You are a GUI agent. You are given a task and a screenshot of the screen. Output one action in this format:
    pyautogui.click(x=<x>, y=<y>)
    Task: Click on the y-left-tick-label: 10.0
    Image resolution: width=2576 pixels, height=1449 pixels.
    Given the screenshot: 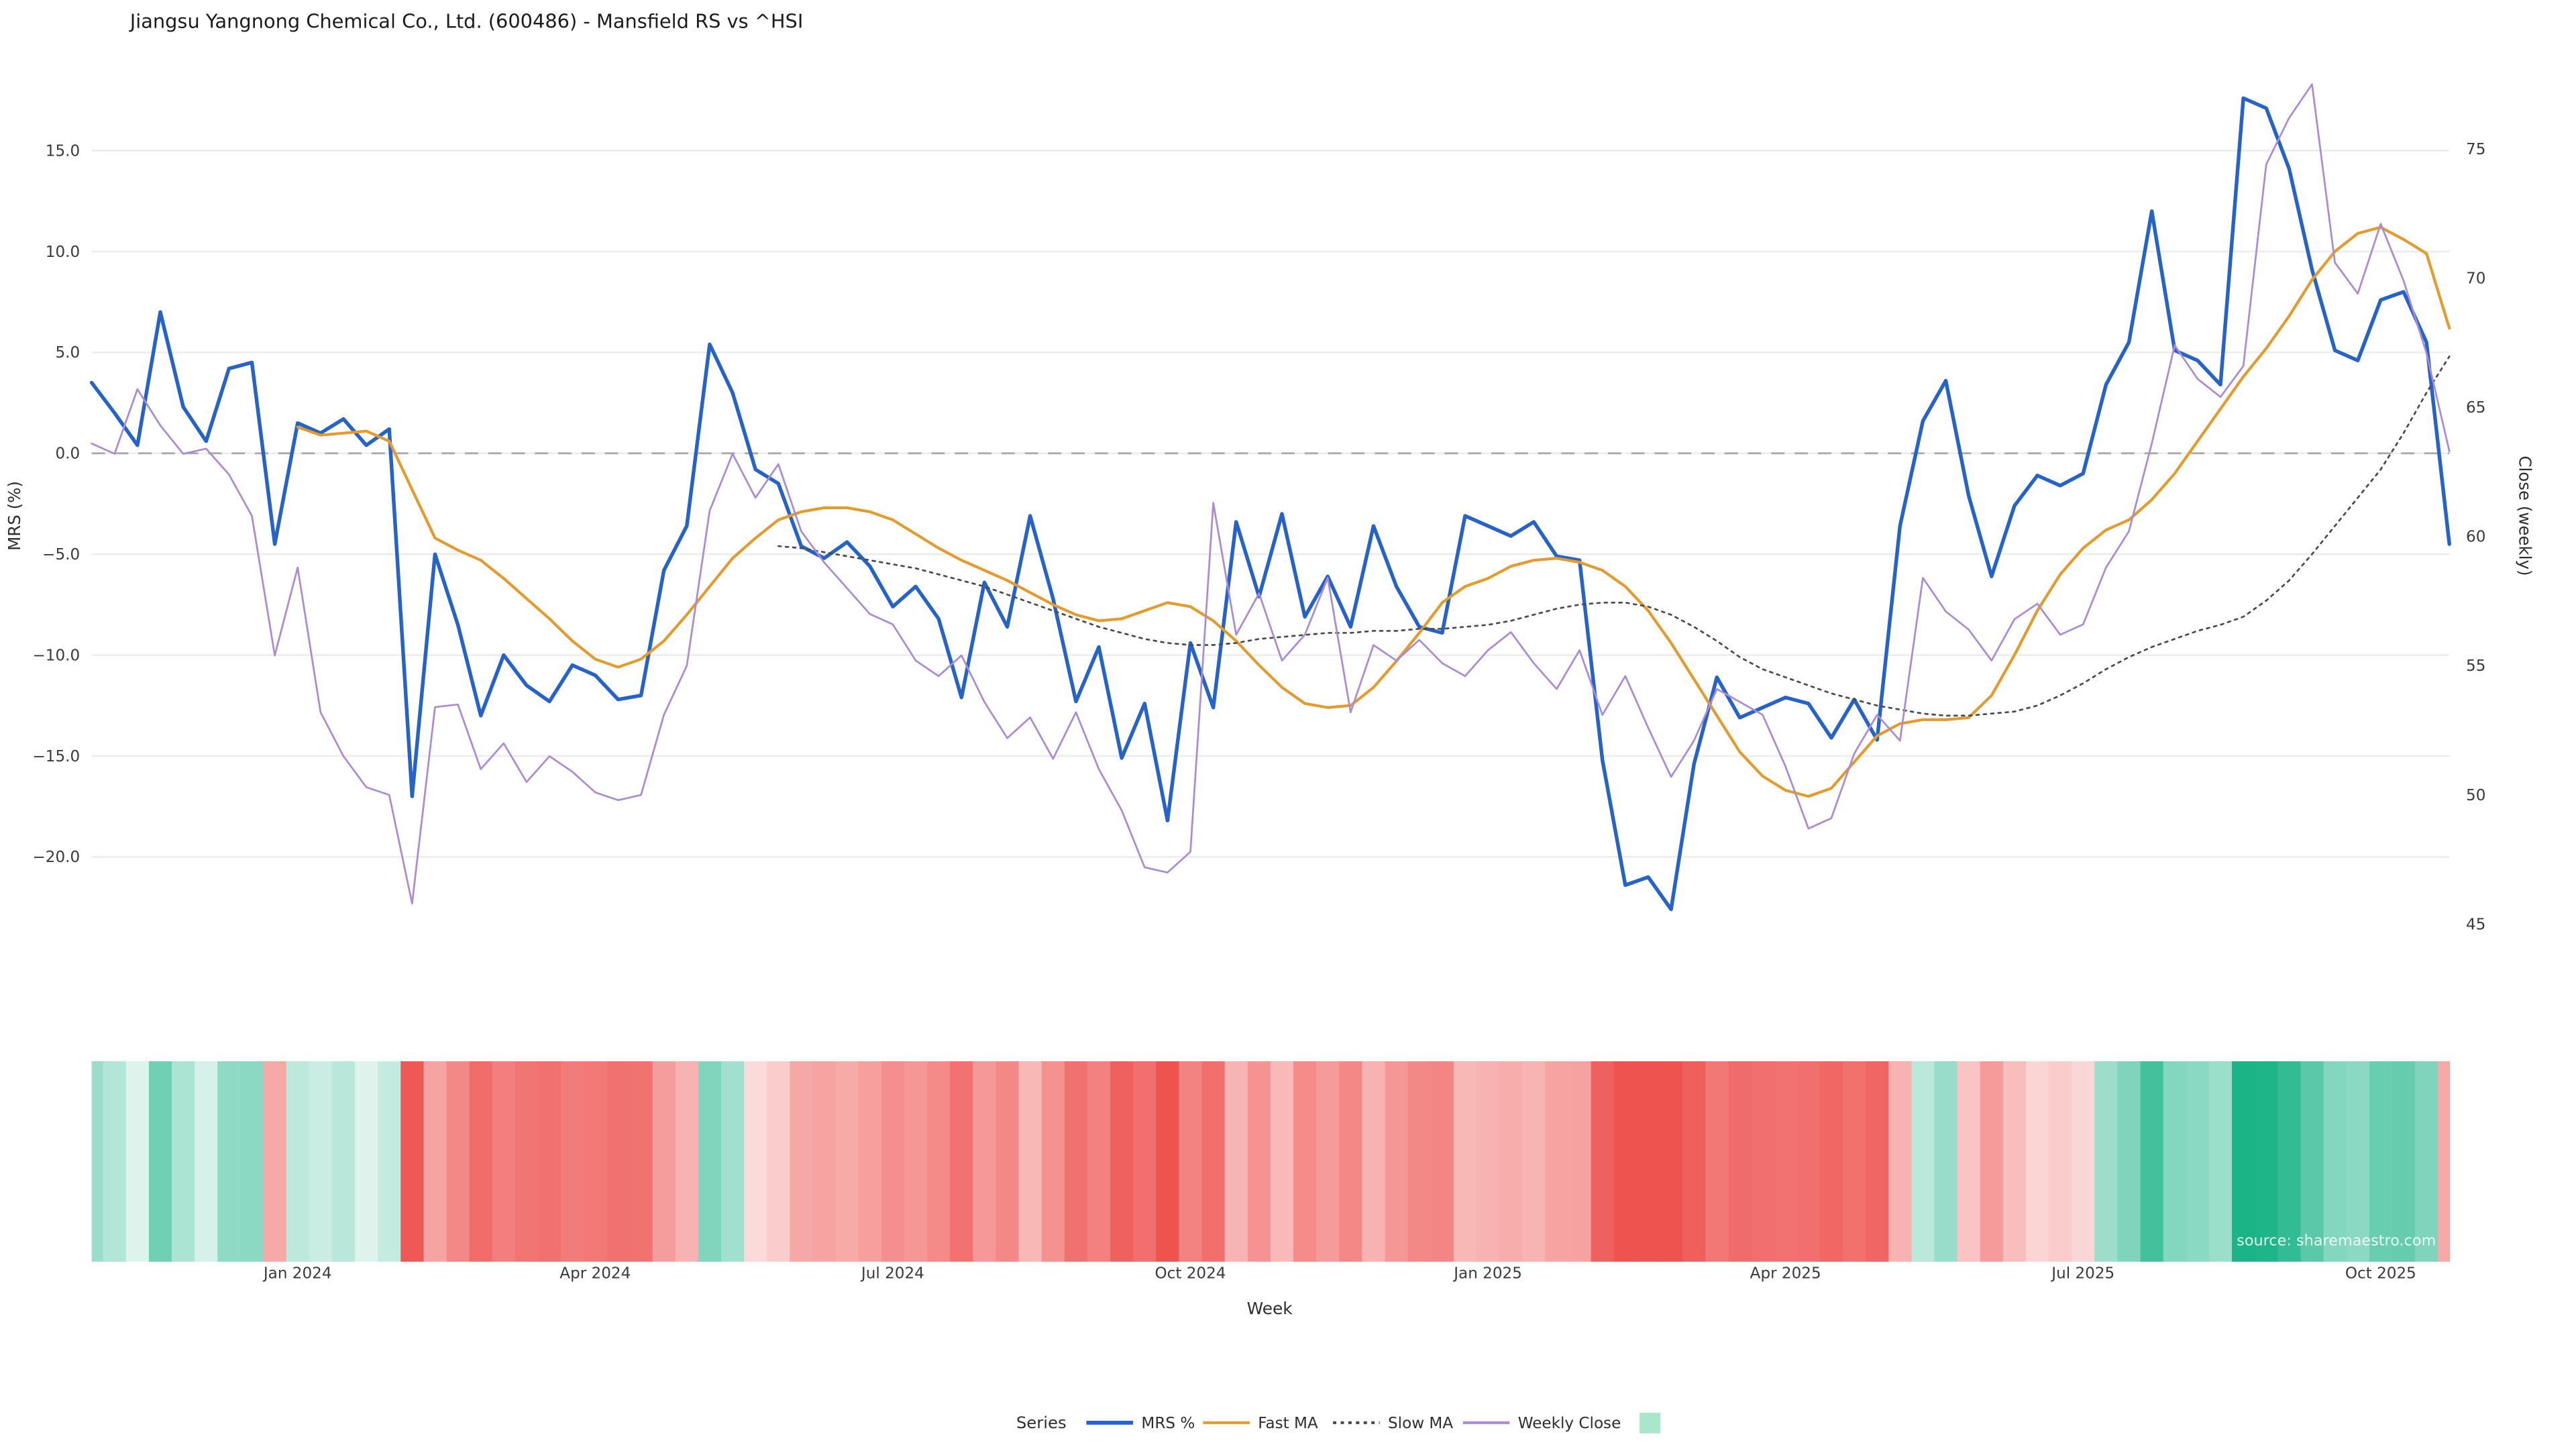 What is the action you would take?
    pyautogui.click(x=63, y=252)
    